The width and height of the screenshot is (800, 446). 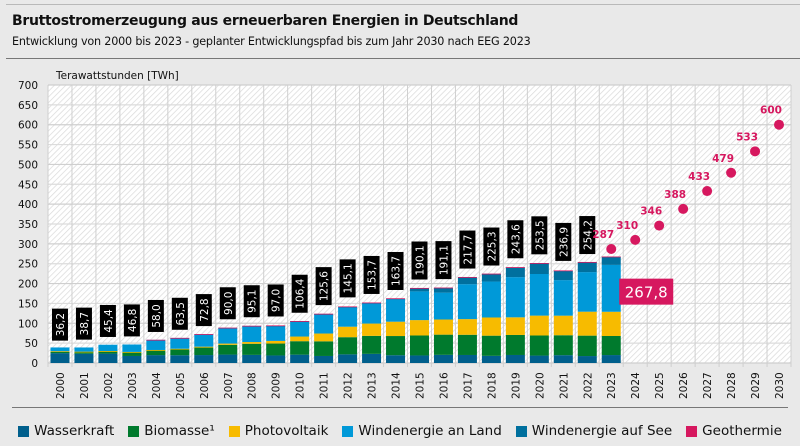 What do you see at coordinates (28, 185) in the screenshot?
I see `y-tick-label: 450` at bounding box center [28, 185].